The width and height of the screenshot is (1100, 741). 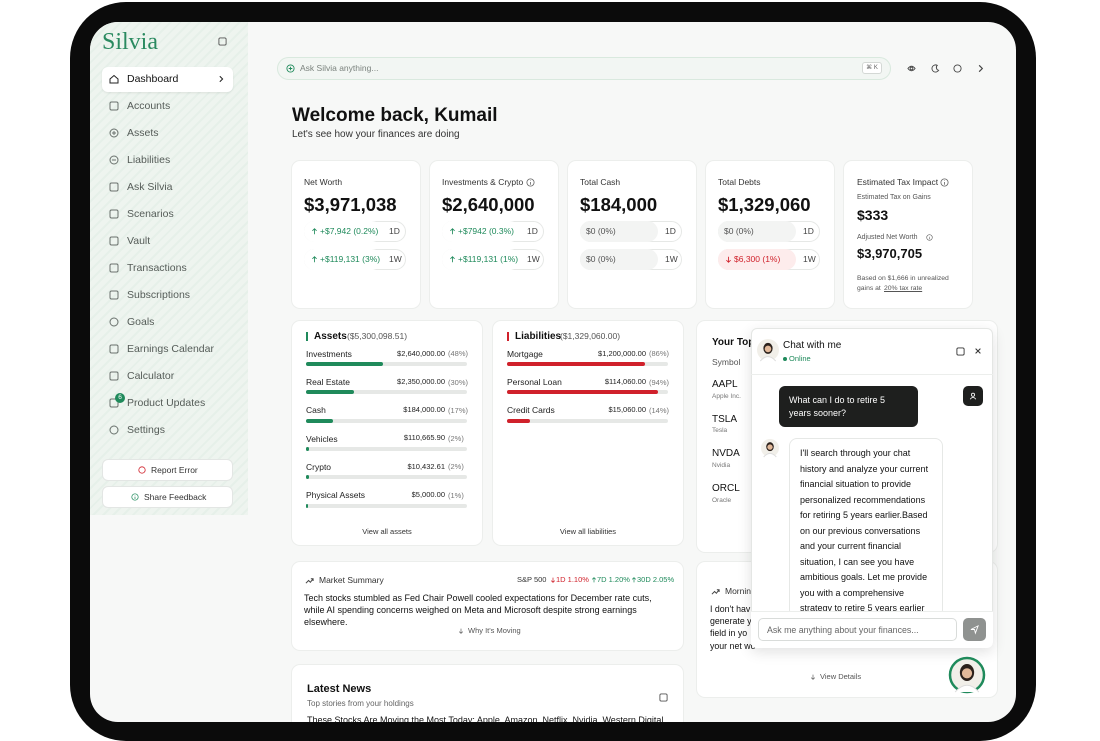 What do you see at coordinates (350, 204) in the screenshot?
I see `card-value: $3,971,038` at bounding box center [350, 204].